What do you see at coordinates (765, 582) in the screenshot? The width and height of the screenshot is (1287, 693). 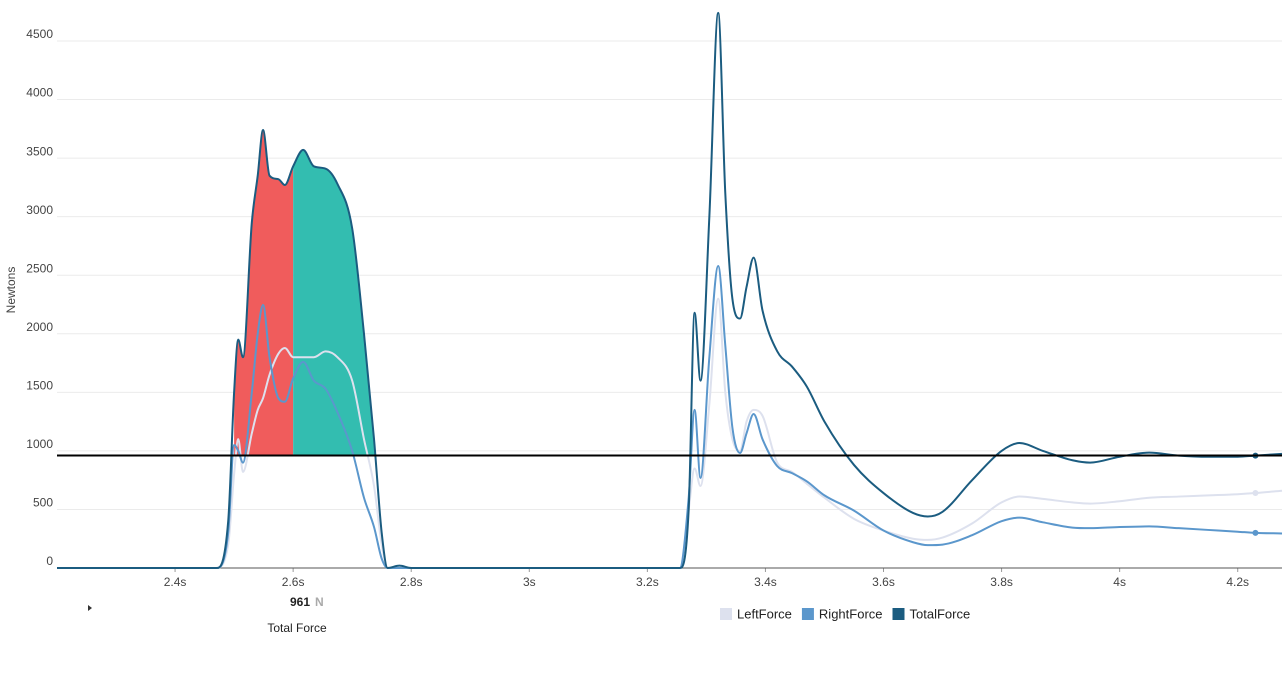 I see `x-tick-label: 3.4s` at bounding box center [765, 582].